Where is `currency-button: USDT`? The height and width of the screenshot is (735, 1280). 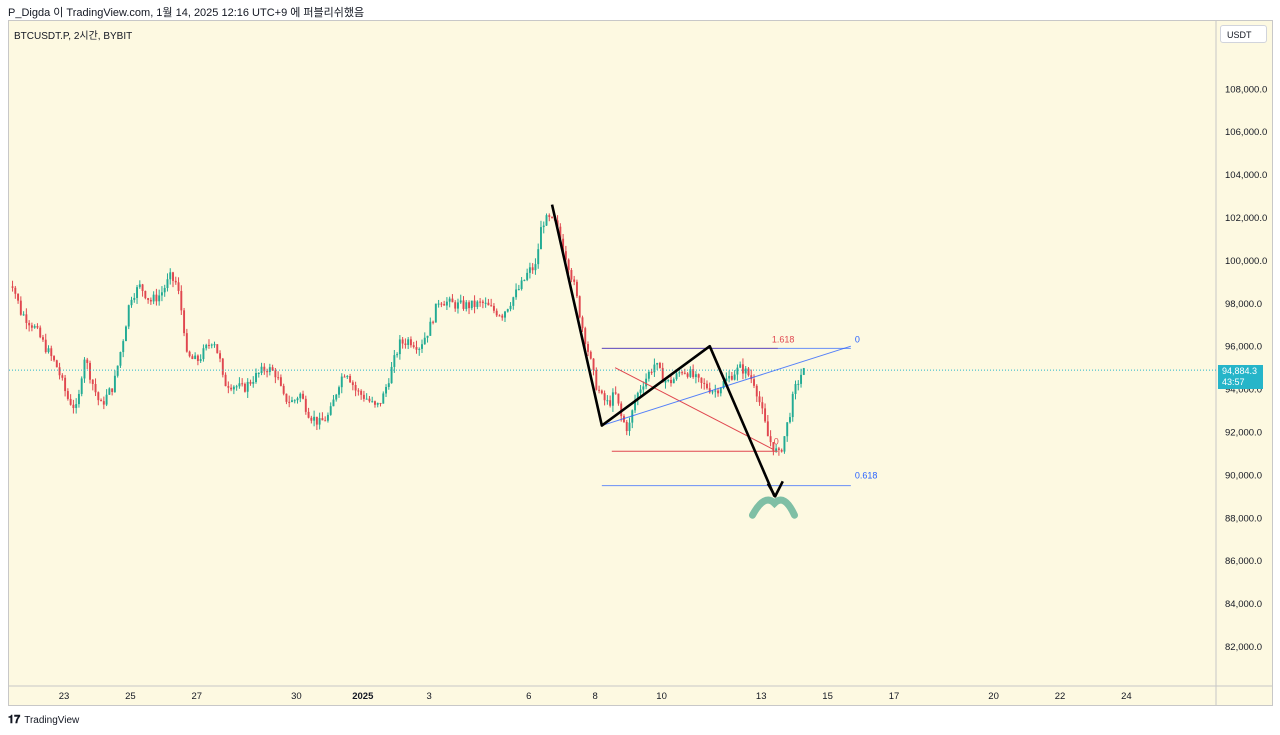 currency-button: USDT is located at coordinates (1243, 34).